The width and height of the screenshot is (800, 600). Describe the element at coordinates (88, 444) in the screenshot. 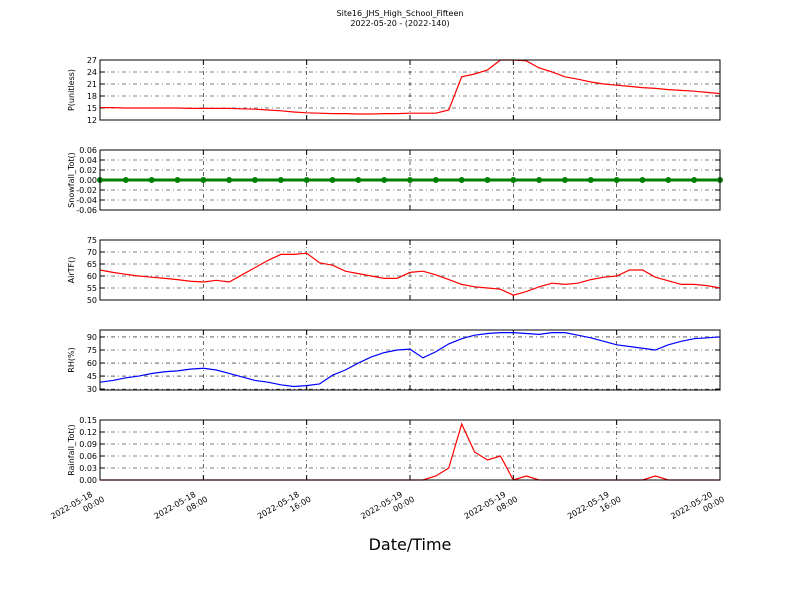

I see `y-tick-label: 0.09` at that location.